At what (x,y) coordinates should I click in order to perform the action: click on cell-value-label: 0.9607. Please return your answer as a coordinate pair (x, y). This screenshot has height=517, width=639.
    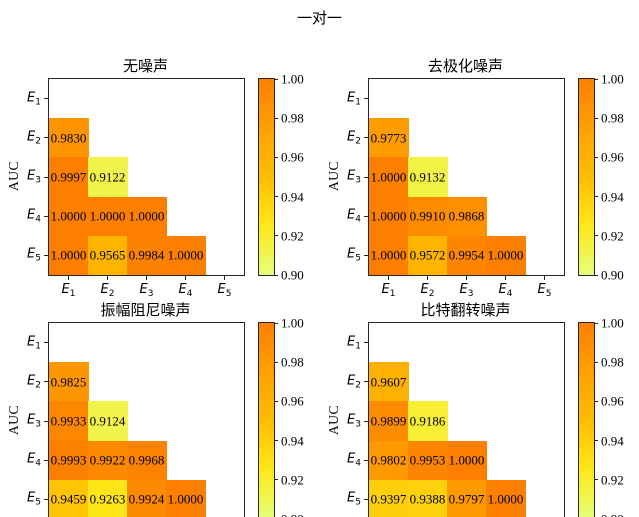
    Looking at the image, I should click on (388, 382).